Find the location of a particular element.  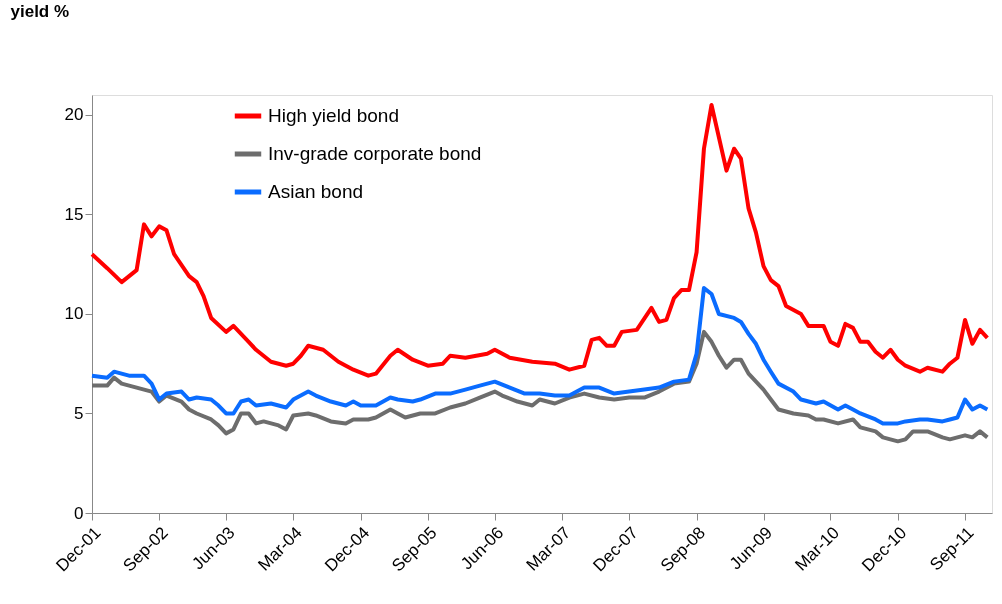

legend-label: High yield bond is located at coordinates (333, 115).